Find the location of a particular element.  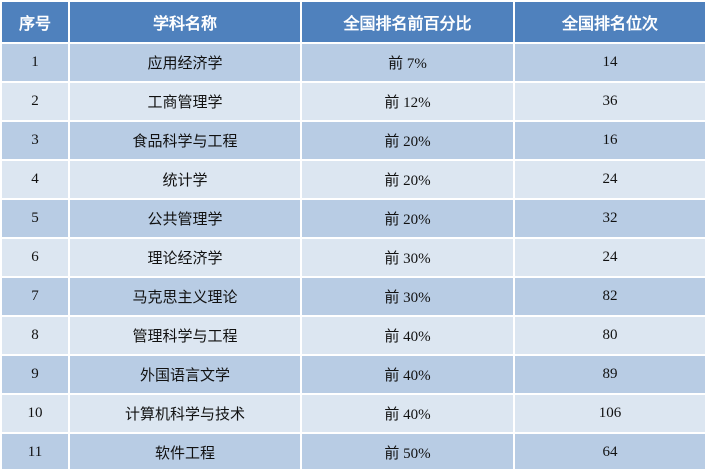

table-cell: 9 is located at coordinates (35, 374).